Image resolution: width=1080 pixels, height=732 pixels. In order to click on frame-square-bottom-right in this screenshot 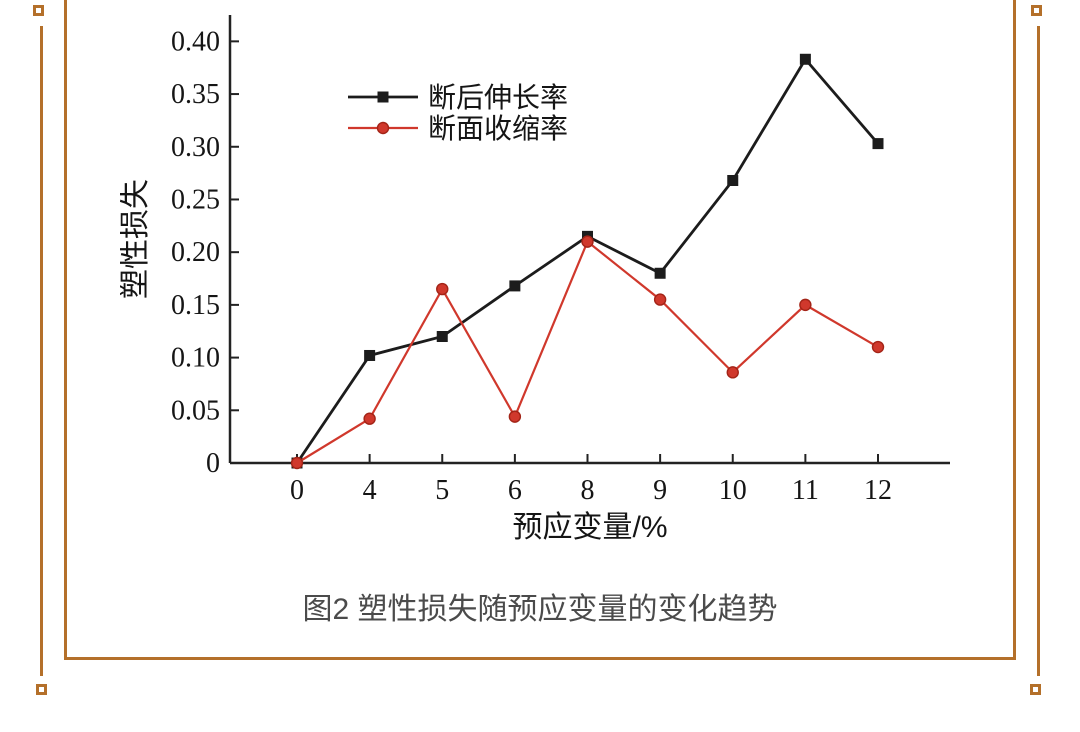, I will do `click(1035, 689)`.